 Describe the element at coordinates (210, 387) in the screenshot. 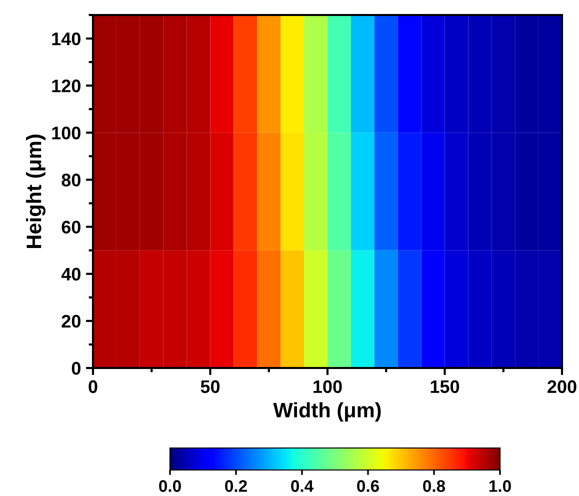

I see `x-tick-label: 50` at that location.